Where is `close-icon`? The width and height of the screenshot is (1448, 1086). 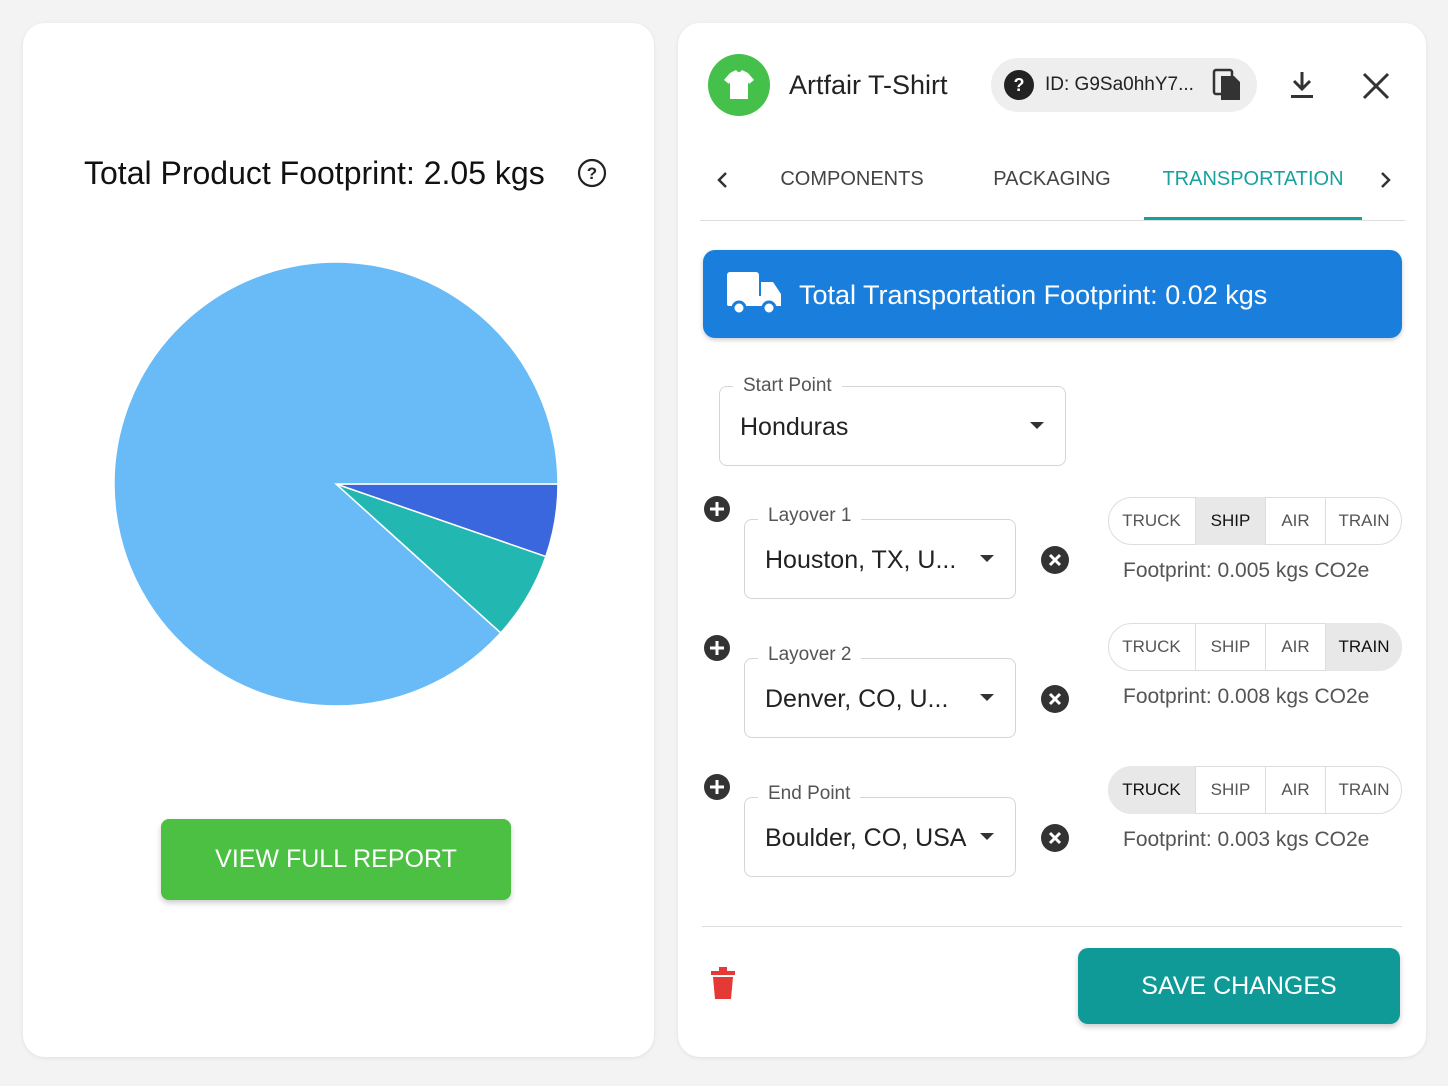 close-icon is located at coordinates (1376, 86).